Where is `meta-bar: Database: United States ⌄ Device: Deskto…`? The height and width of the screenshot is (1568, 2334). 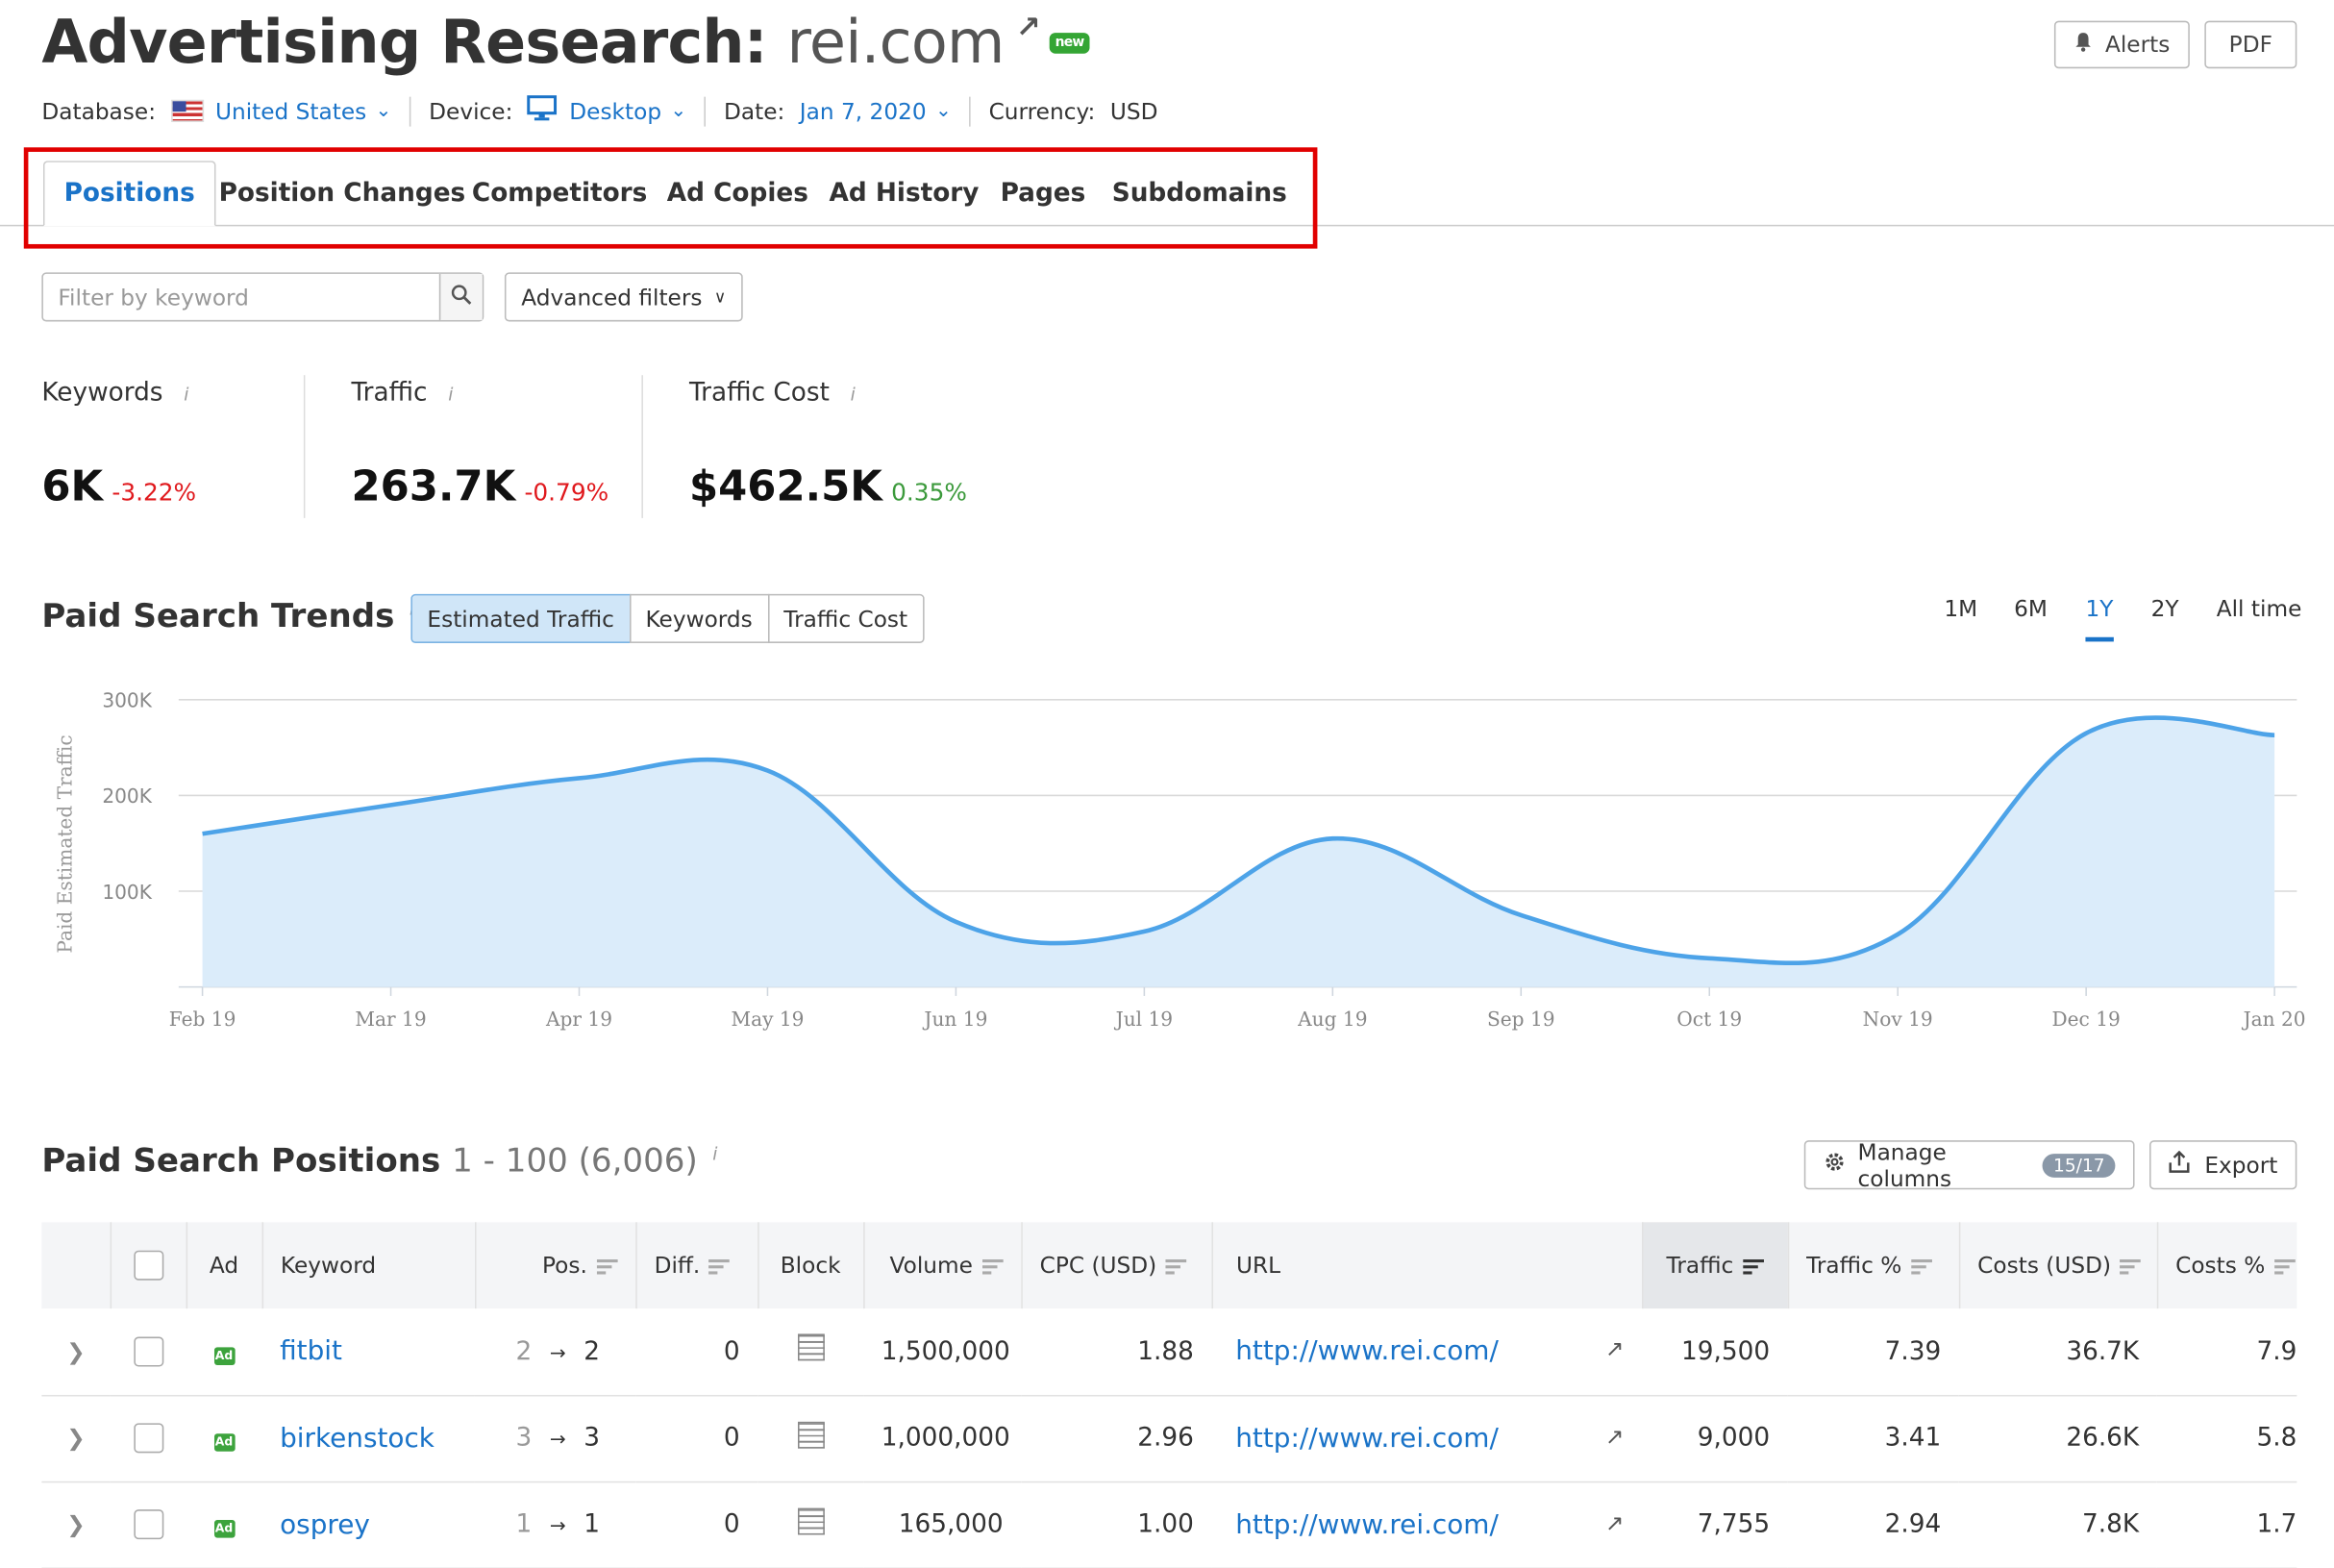 meta-bar: Database: United States ⌄ Device: Deskto… is located at coordinates (599, 111).